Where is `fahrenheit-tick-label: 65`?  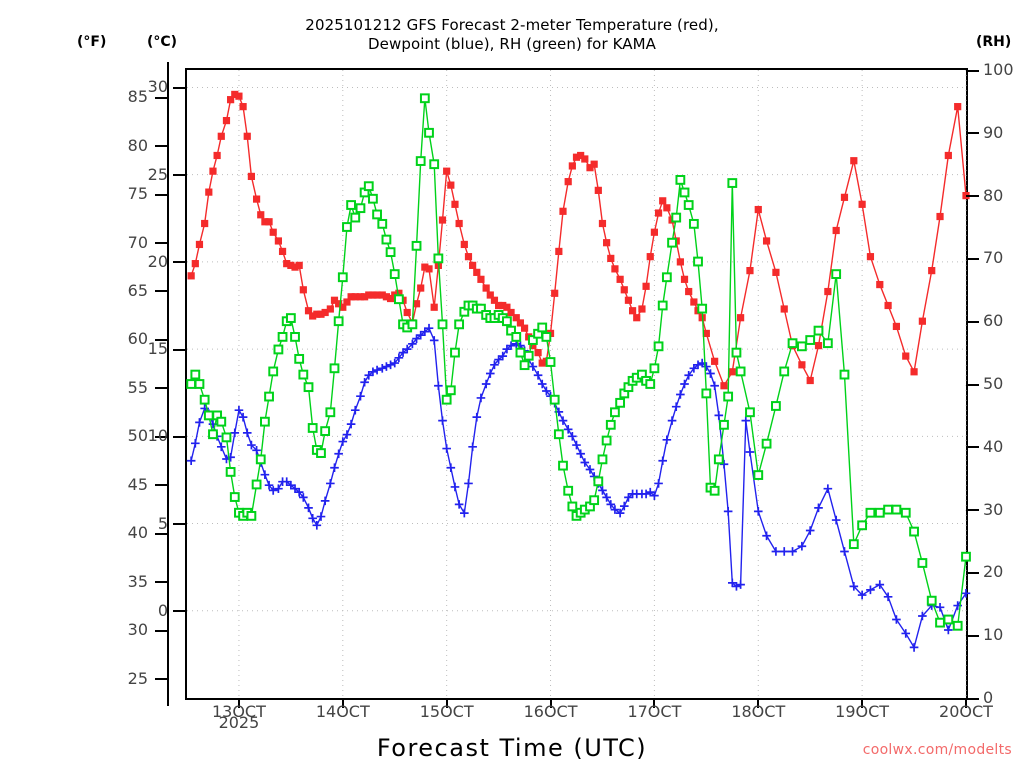 fahrenheit-tick-label: 65 is located at coordinates (137, 290).